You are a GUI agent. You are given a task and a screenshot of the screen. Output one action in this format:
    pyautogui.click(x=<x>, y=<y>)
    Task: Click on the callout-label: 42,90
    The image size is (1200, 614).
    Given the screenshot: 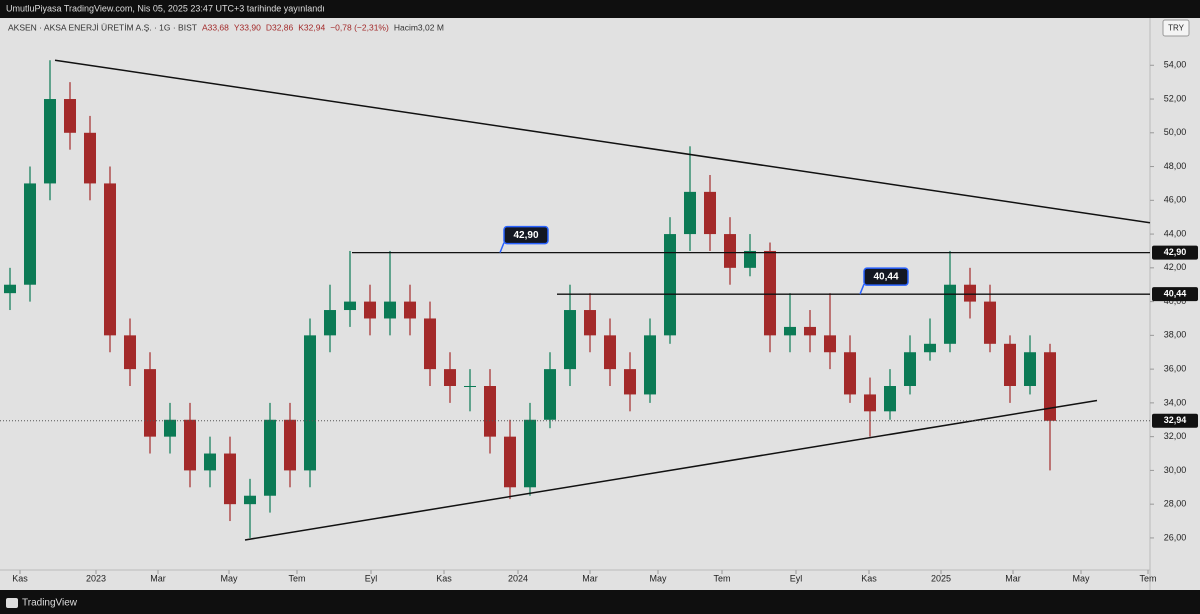 What is the action you would take?
    pyautogui.click(x=525, y=235)
    